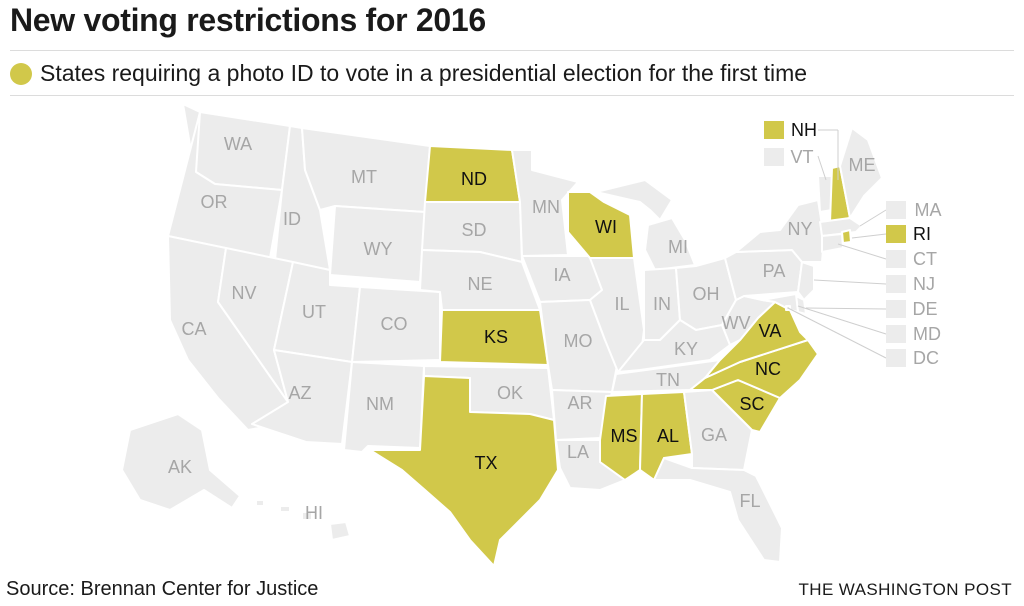 Image resolution: width=1024 pixels, height=606 pixels. Describe the element at coordinates (718, 510) in the screenshot. I see `state-fl` at that location.